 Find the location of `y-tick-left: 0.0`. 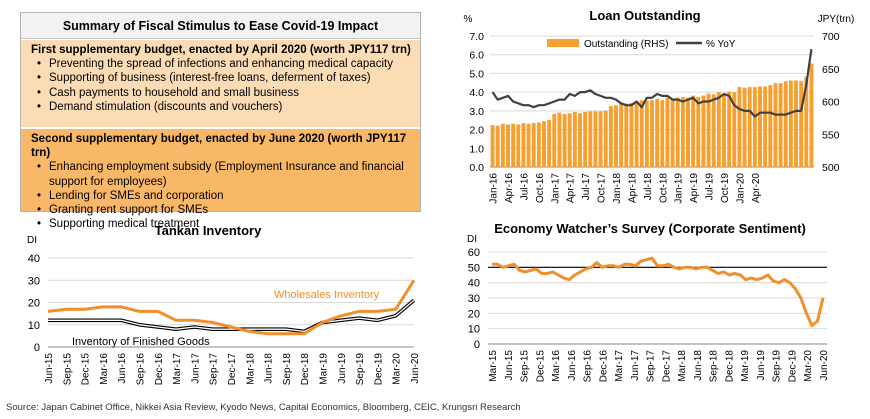

y-tick-left: 0.0 is located at coordinates (476, 168).